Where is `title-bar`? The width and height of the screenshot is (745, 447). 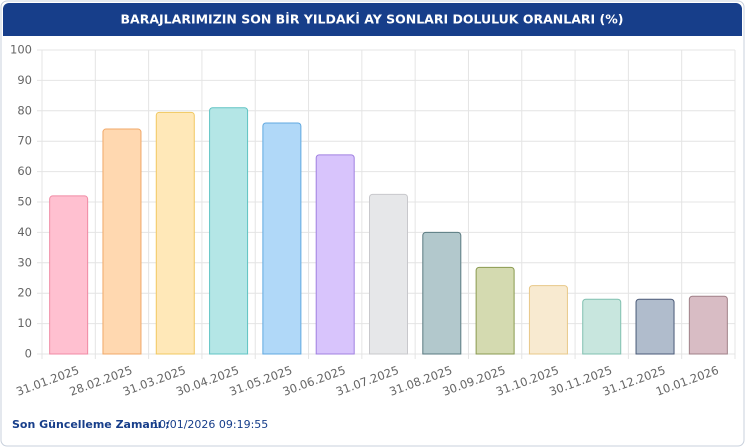
title-bar is located at coordinates (372, 19).